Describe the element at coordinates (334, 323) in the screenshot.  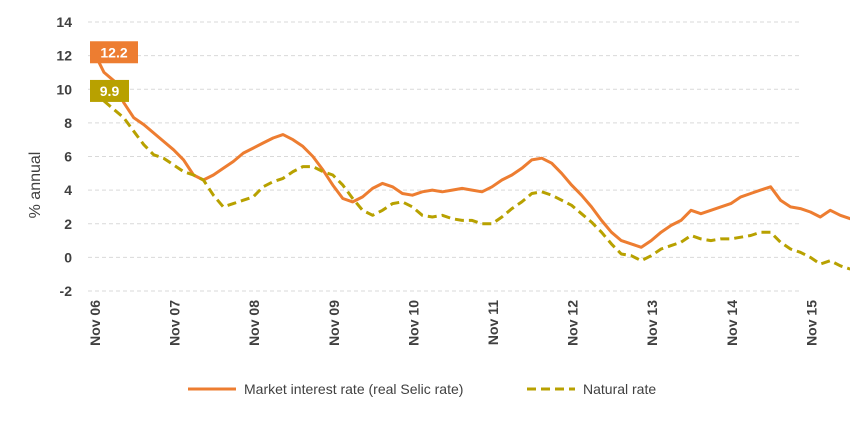
I see `x-tick-label: Nov 09` at that location.